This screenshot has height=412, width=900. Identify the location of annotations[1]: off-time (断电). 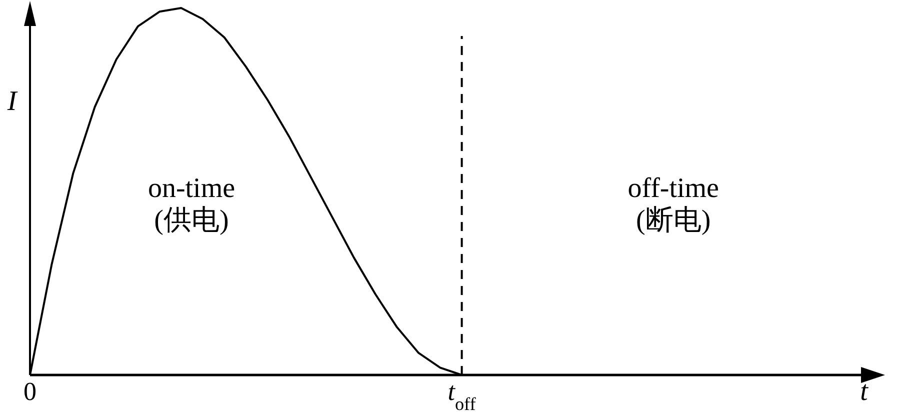
(673, 204).